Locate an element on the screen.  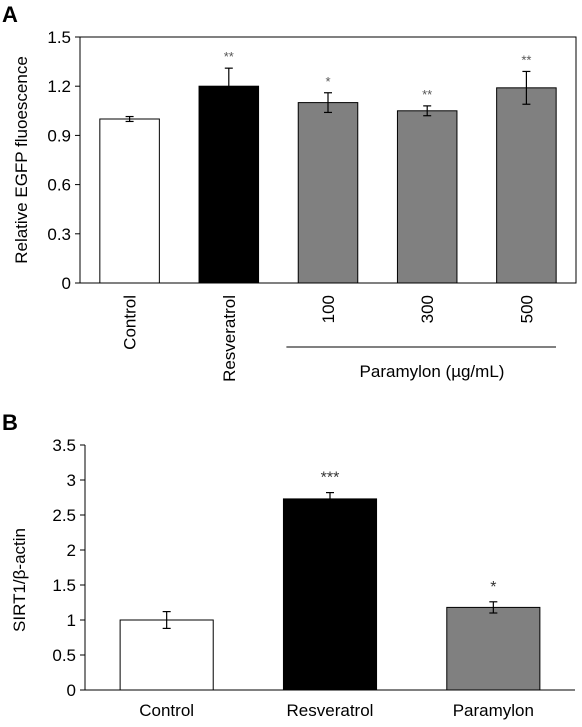
category-label: 500 is located at coordinates (526, 309).